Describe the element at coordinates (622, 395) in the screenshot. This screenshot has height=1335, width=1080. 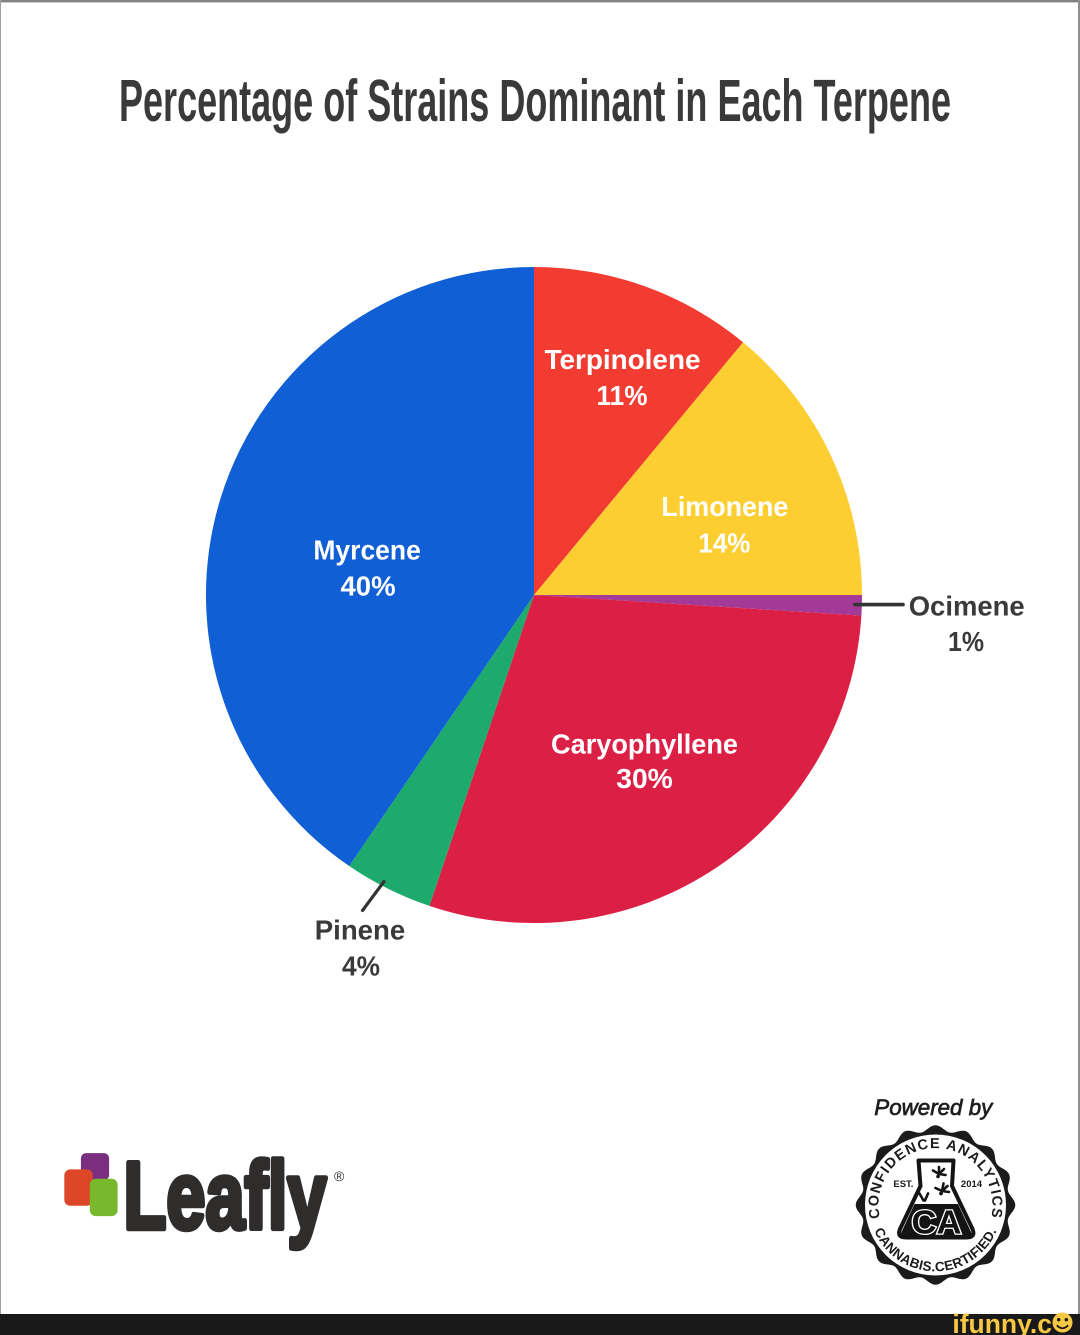
I see `svg-text: 11%` at that location.